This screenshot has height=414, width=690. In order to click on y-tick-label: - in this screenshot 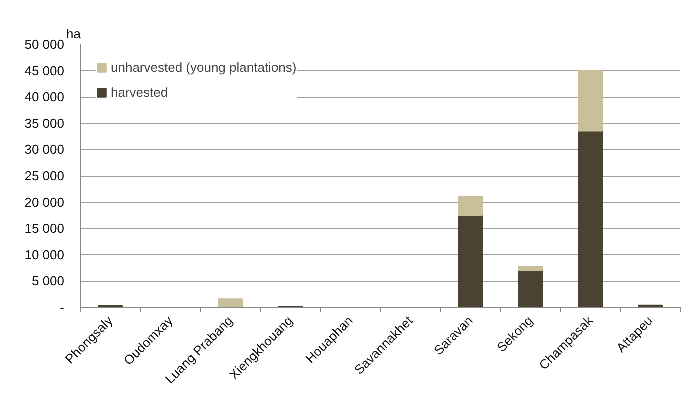, I will do `click(62, 307)`.